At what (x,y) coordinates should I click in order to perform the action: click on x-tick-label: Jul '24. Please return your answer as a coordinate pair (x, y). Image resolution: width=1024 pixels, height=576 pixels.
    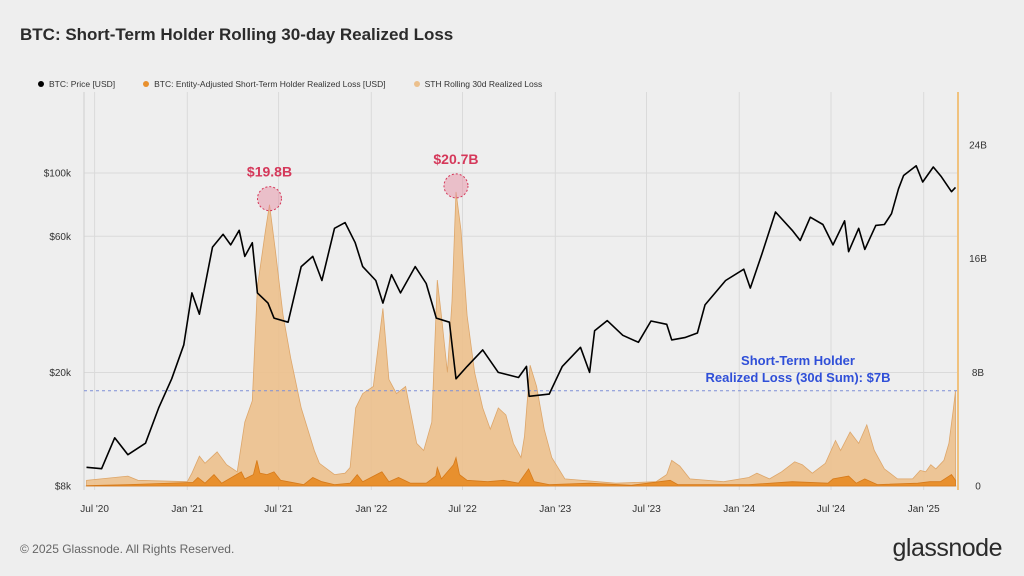
    Looking at the image, I should click on (831, 509).